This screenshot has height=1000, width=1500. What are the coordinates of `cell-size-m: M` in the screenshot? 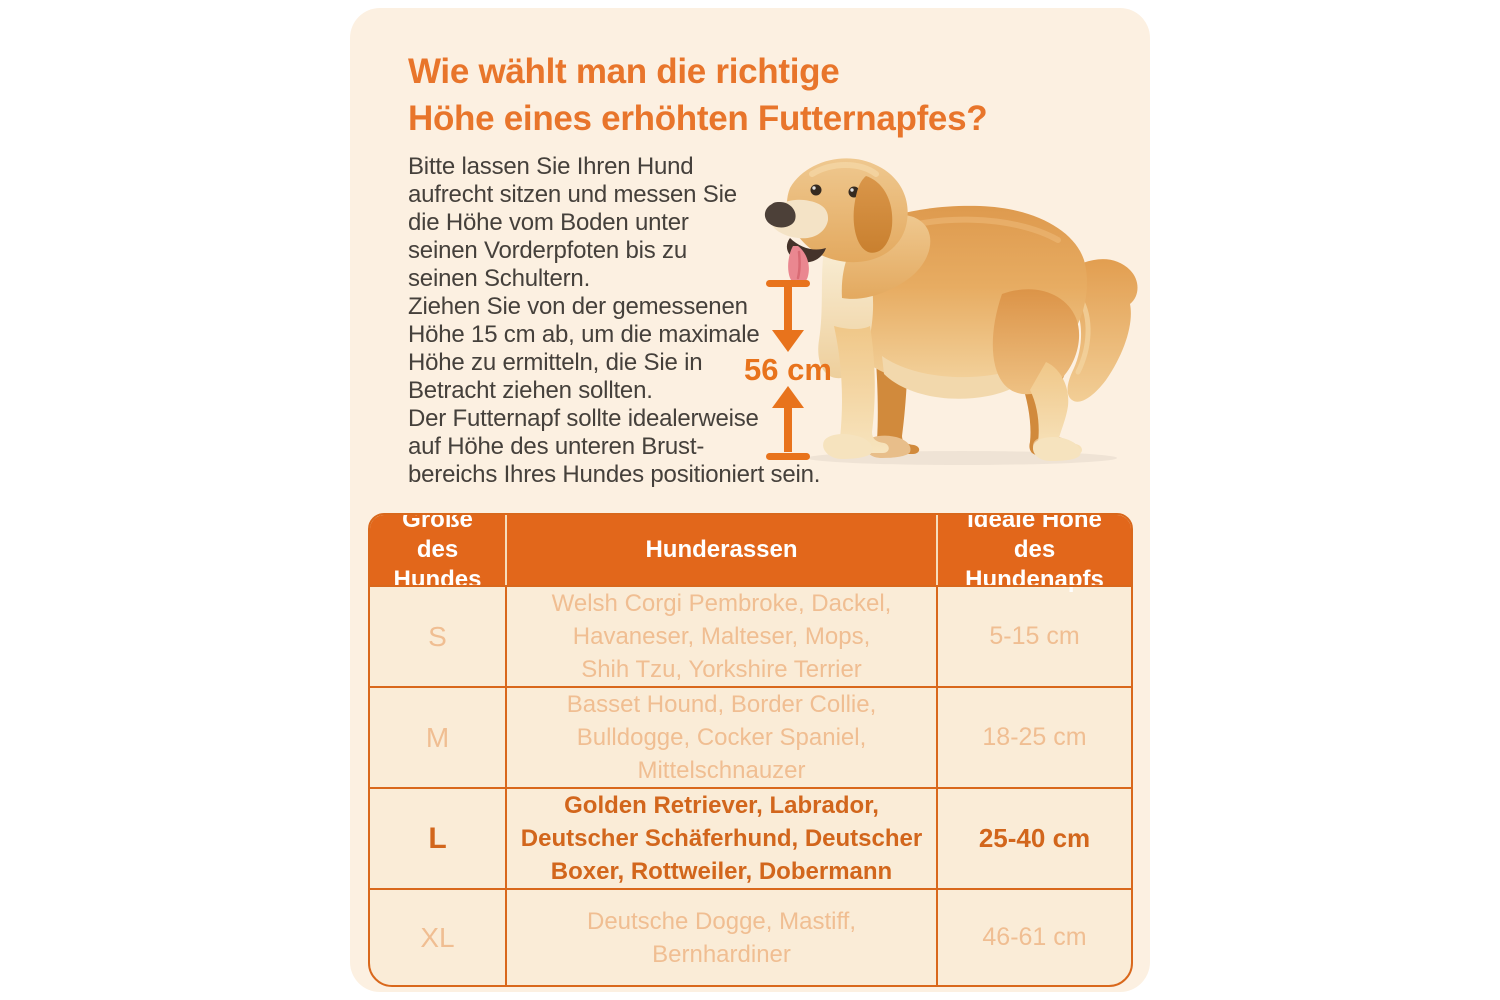 It's located at (437, 736).